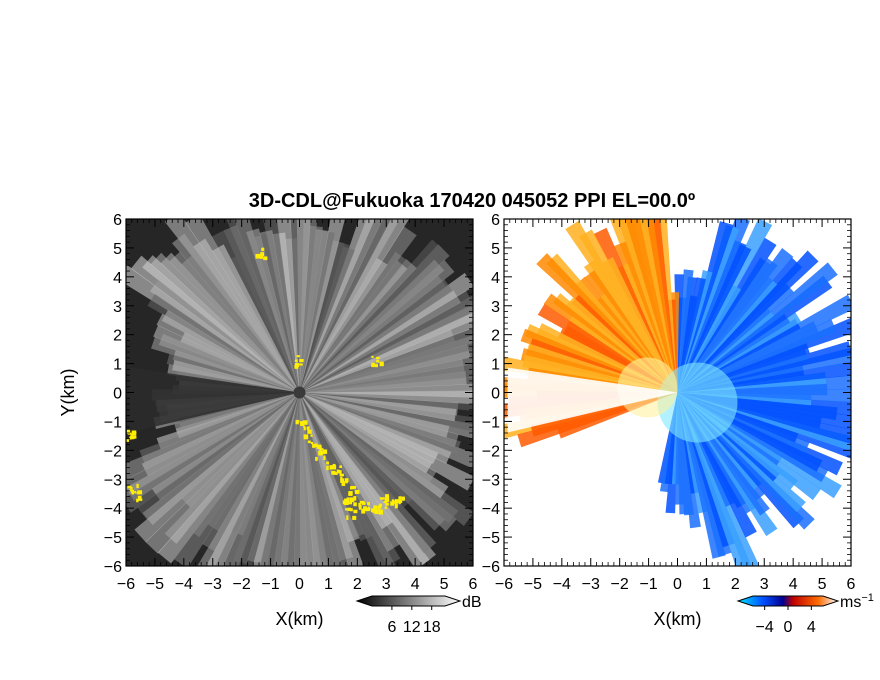  What do you see at coordinates (300, 619) in the screenshot?
I see `intensity-x-axis-label: X(km)` at bounding box center [300, 619].